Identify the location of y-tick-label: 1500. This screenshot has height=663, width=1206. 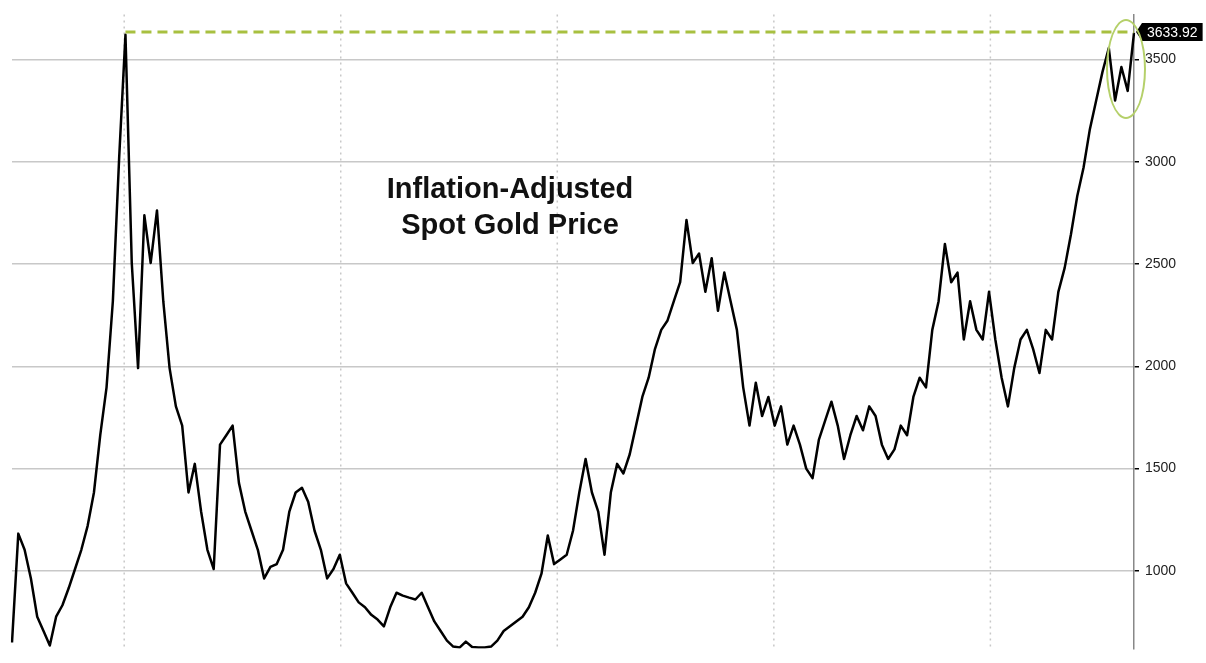
(1161, 467).